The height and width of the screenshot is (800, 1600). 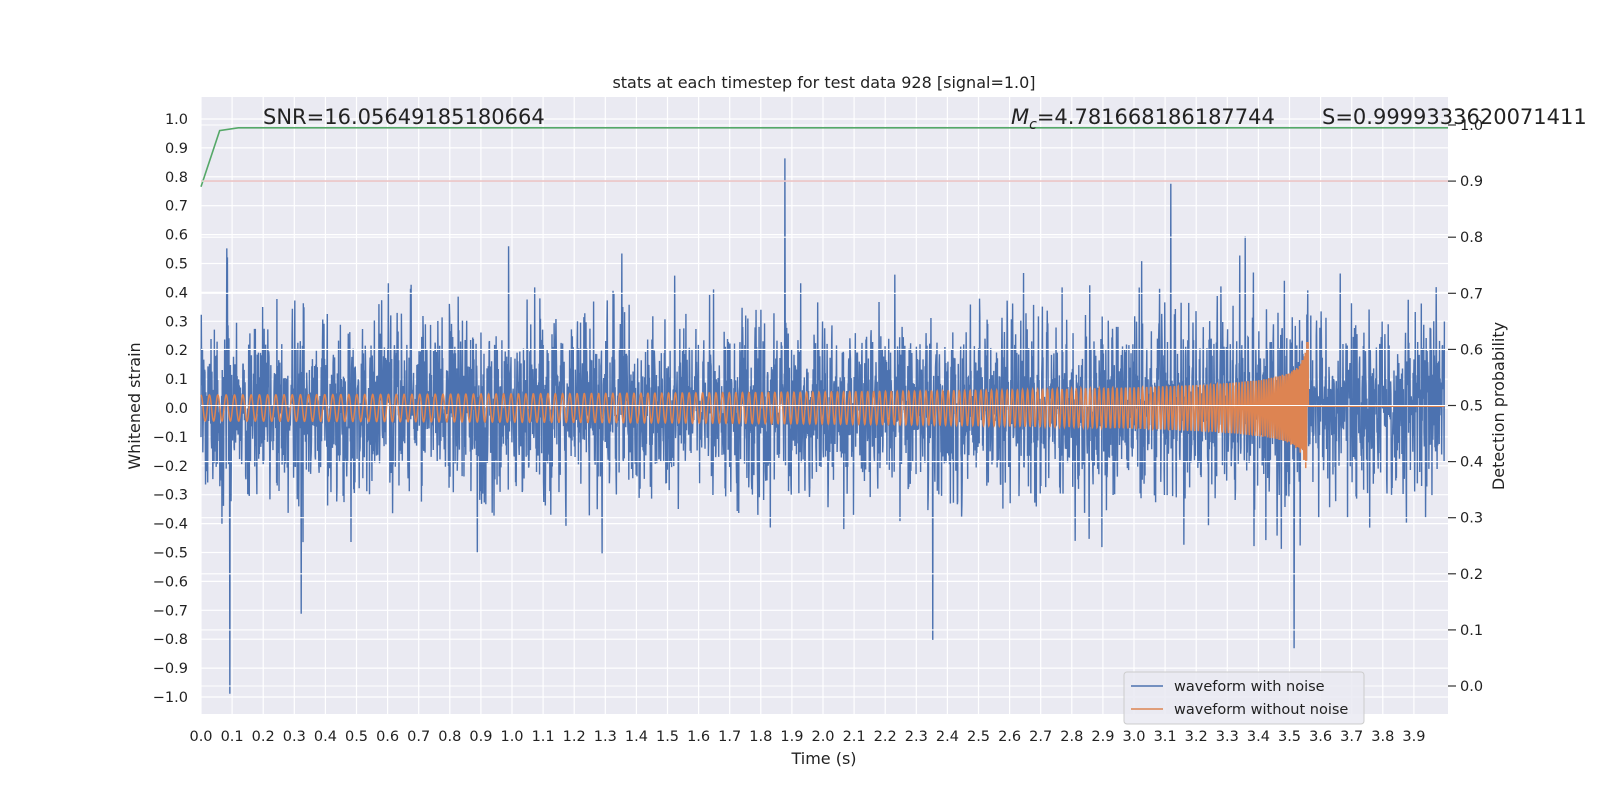 What do you see at coordinates (1102, 737) in the screenshot?
I see `x-tick-label: 2.9` at bounding box center [1102, 737].